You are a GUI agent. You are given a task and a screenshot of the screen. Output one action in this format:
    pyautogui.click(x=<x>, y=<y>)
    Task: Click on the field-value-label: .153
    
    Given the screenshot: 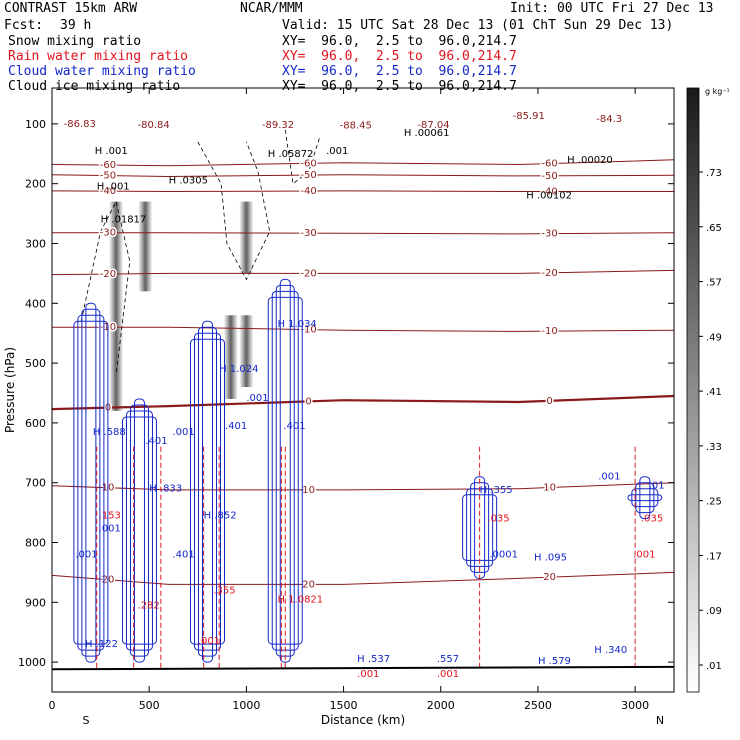 What is the action you would take?
    pyautogui.click(x=110, y=516)
    